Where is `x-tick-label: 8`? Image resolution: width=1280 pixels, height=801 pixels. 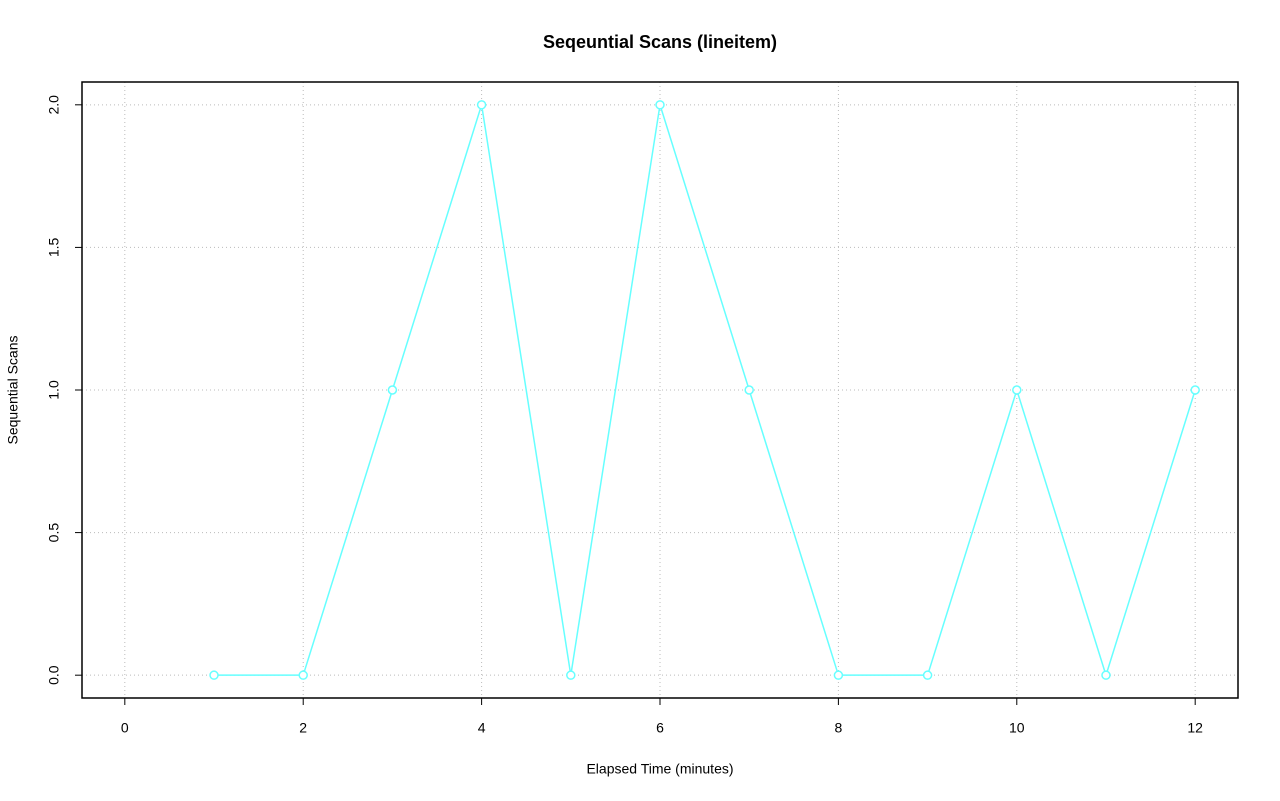 x-tick-label: 8 is located at coordinates (838, 728).